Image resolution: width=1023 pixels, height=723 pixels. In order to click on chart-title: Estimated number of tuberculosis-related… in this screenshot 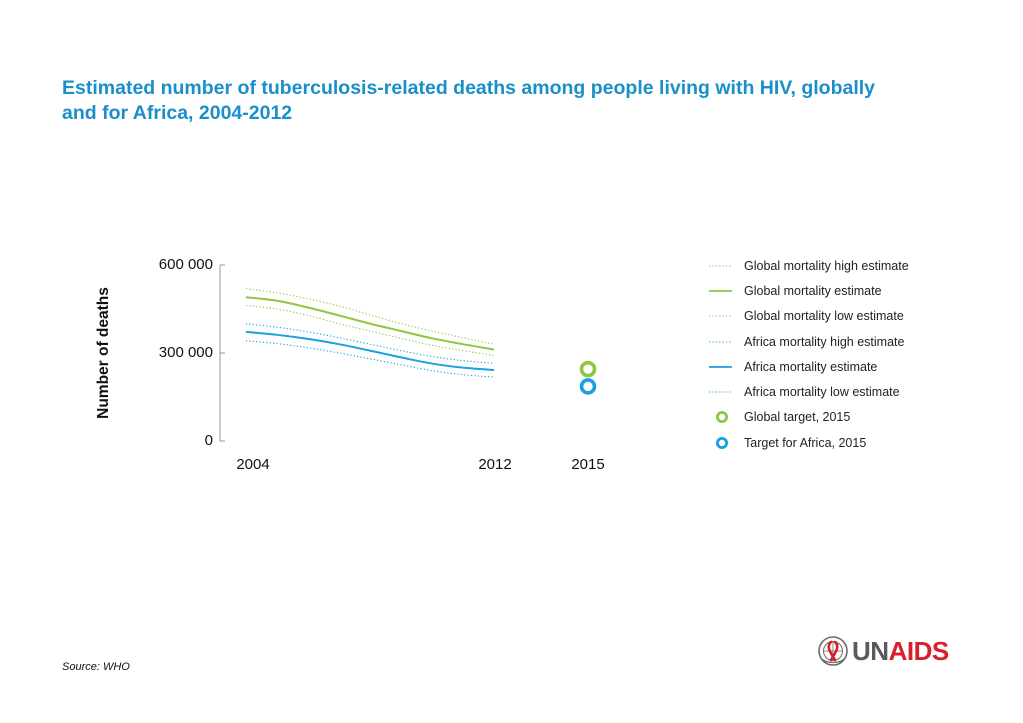, I will do `click(502, 101)`.